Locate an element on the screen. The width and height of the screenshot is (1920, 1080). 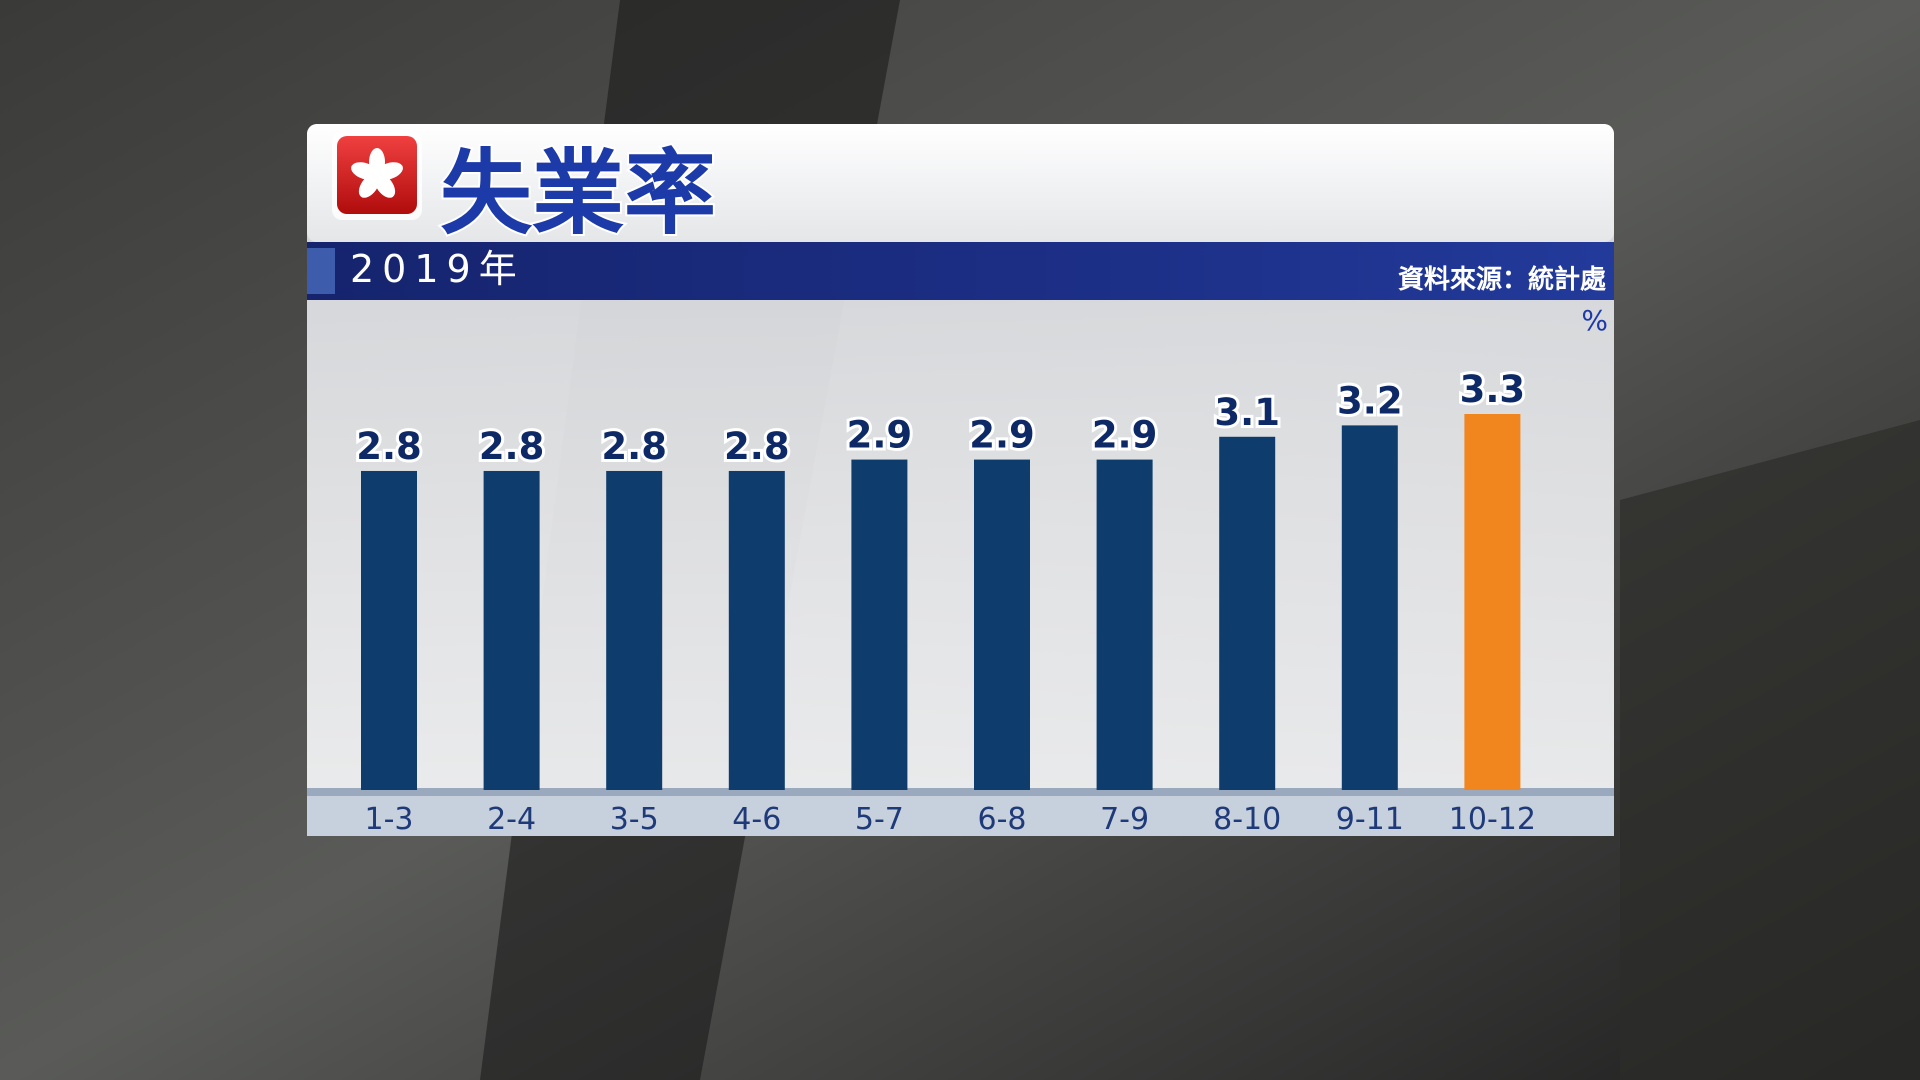
chart-subtitle: 2019年 is located at coordinates (437, 269).